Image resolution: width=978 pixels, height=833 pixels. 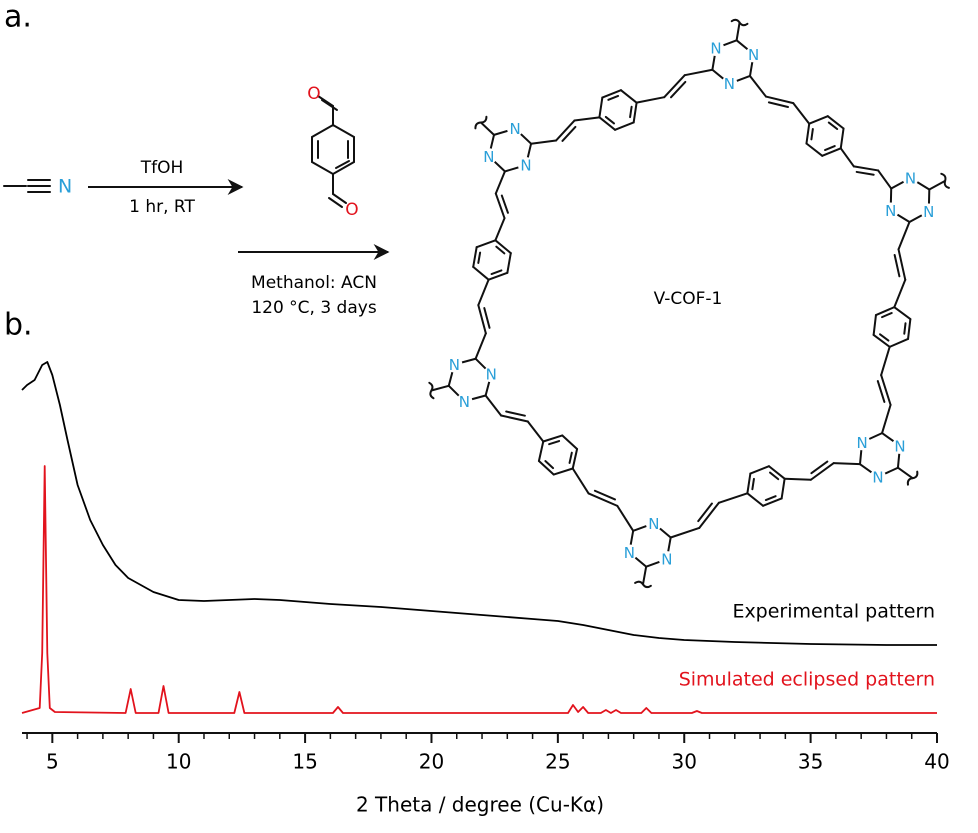 What do you see at coordinates (304, 762) in the screenshot?
I see `x-tick-label: 15` at bounding box center [304, 762].